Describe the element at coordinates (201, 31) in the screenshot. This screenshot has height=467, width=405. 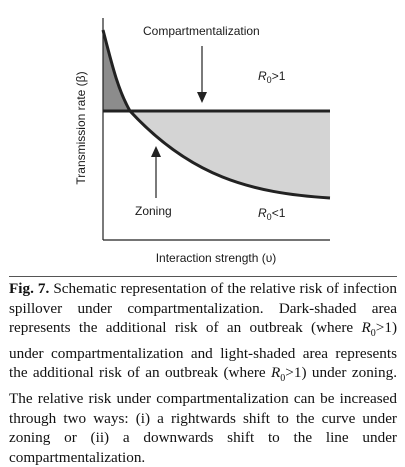
I see `compartmentalization-label: Compartmentalization` at that location.